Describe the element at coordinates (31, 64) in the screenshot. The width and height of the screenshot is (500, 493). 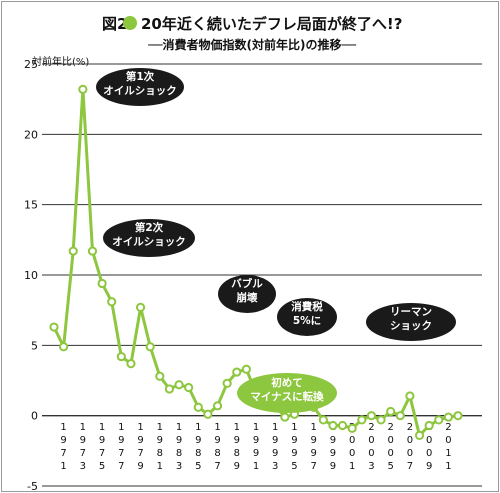
I see `y-tick-label: 25` at that location.